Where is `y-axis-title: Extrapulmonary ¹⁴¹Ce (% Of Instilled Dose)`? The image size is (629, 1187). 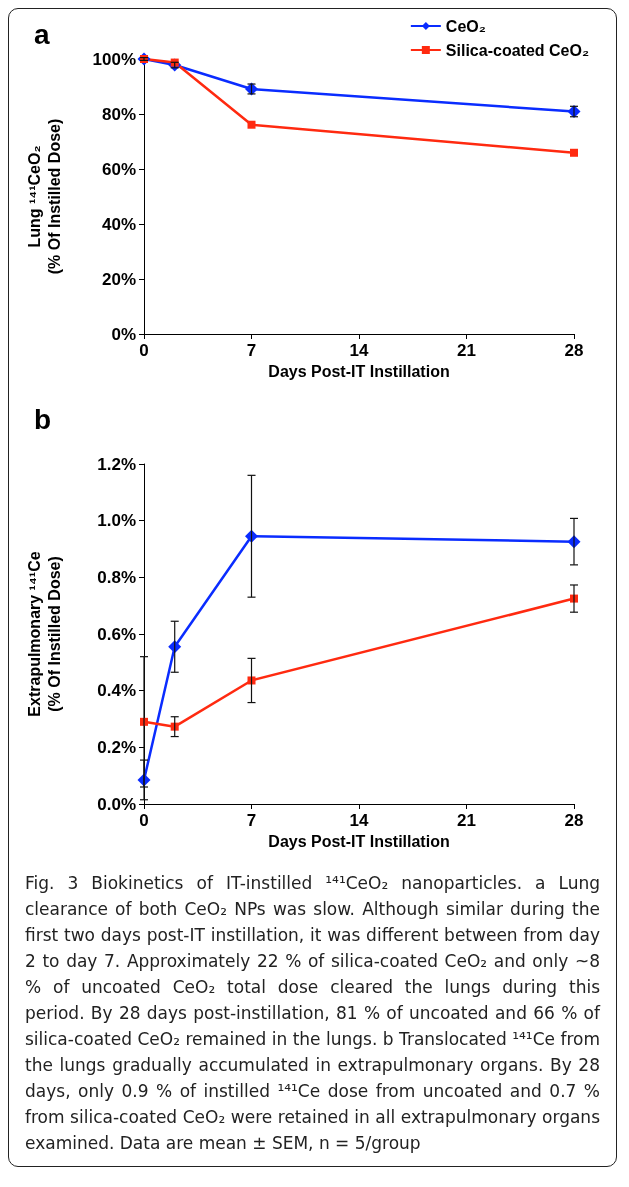 y-axis-title: Extrapulmonary ¹⁴¹Ce (% Of Instilled Dose) is located at coordinates (44, 634).